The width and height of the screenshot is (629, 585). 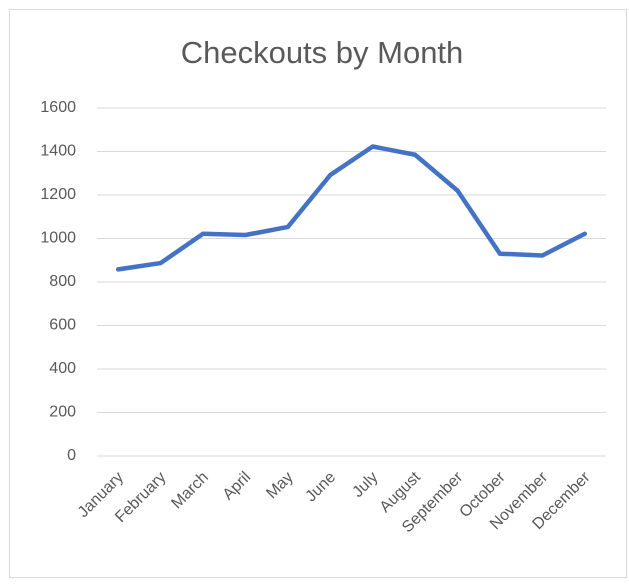 What do you see at coordinates (62, 412) in the screenshot?
I see `y-tick-label: 200` at bounding box center [62, 412].